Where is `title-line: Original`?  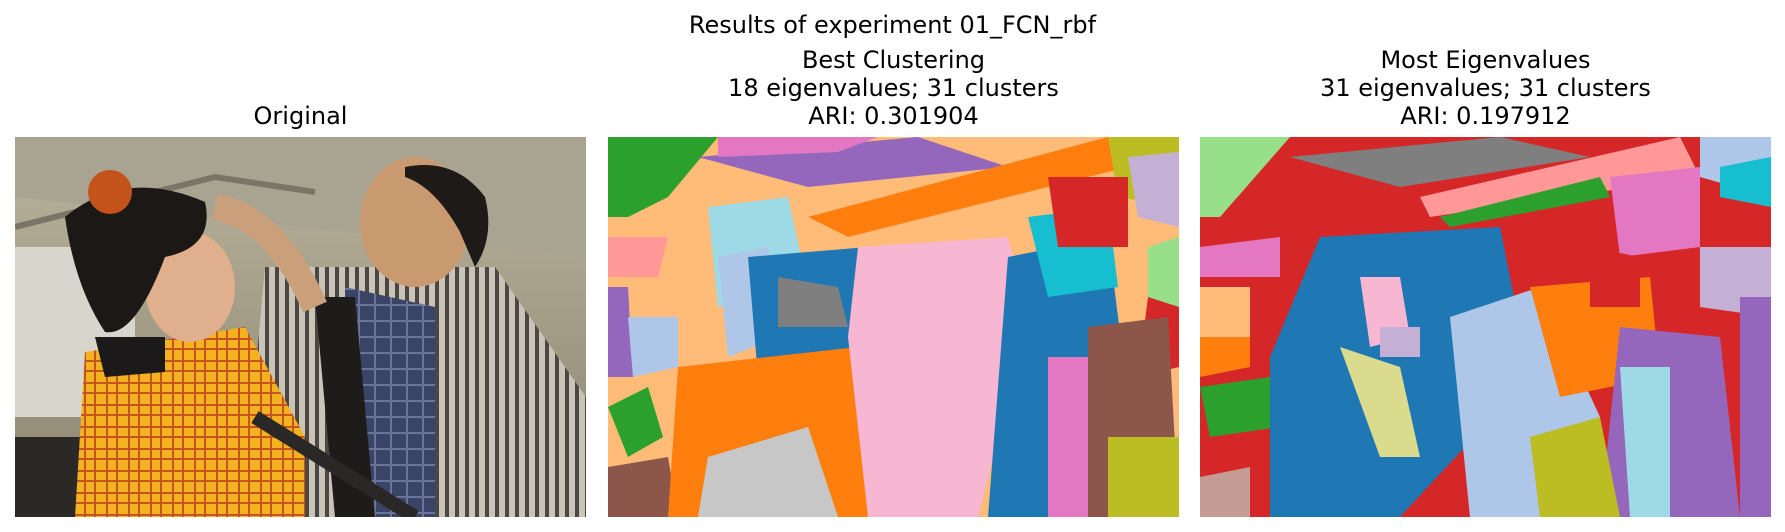
title-line: Original is located at coordinates (300, 116).